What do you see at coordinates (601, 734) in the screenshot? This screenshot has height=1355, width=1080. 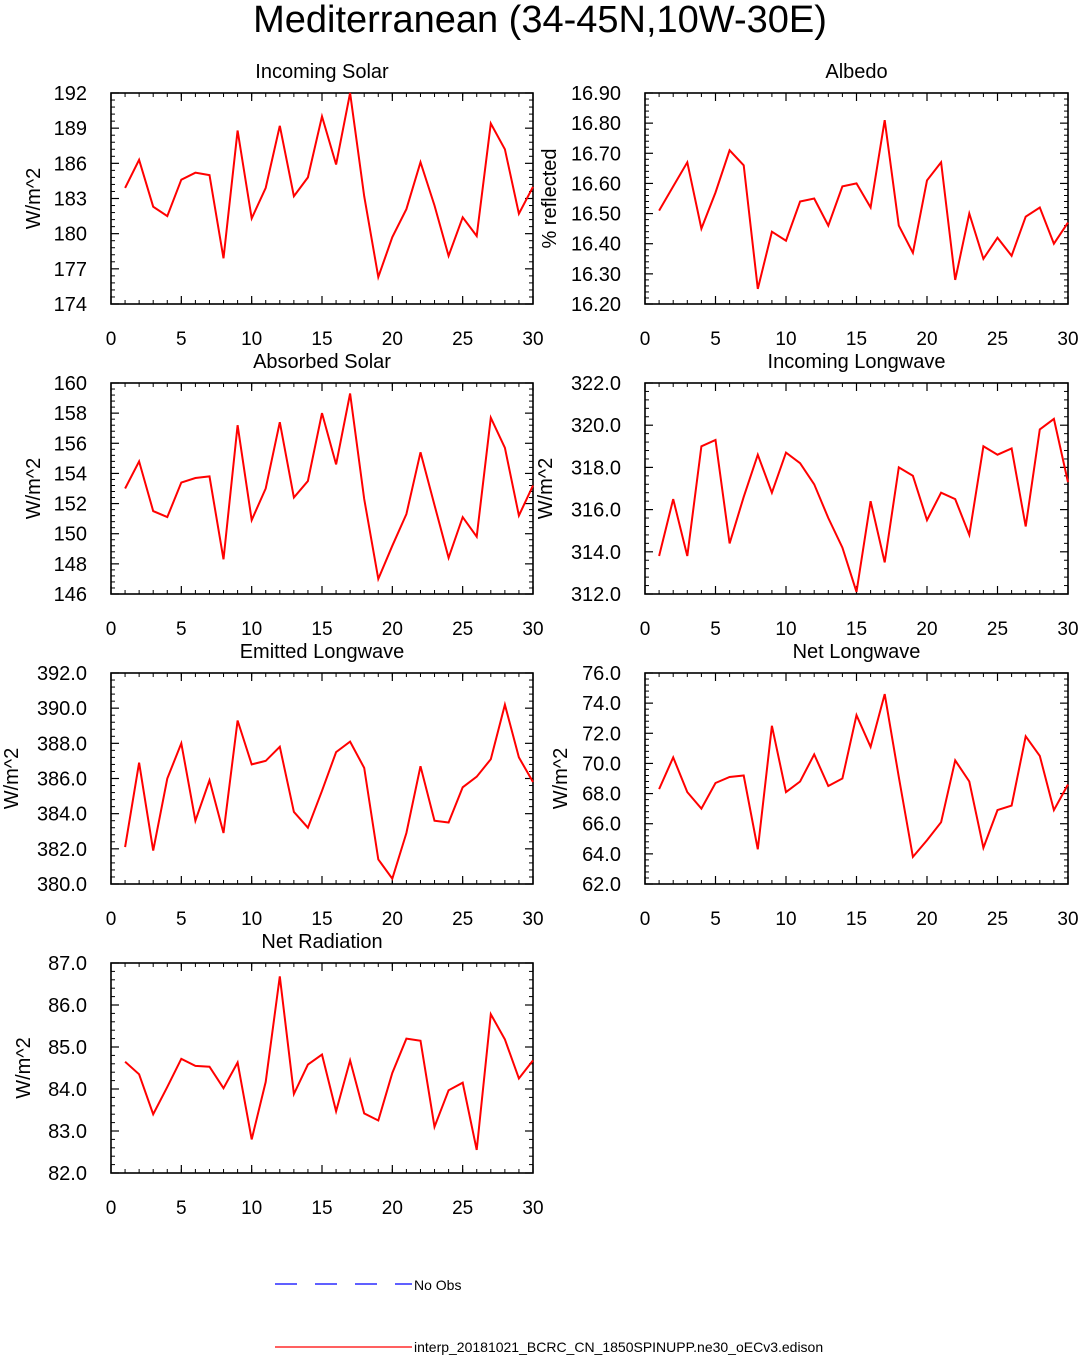 I see `y-tick-label: 72.0` at bounding box center [601, 734].